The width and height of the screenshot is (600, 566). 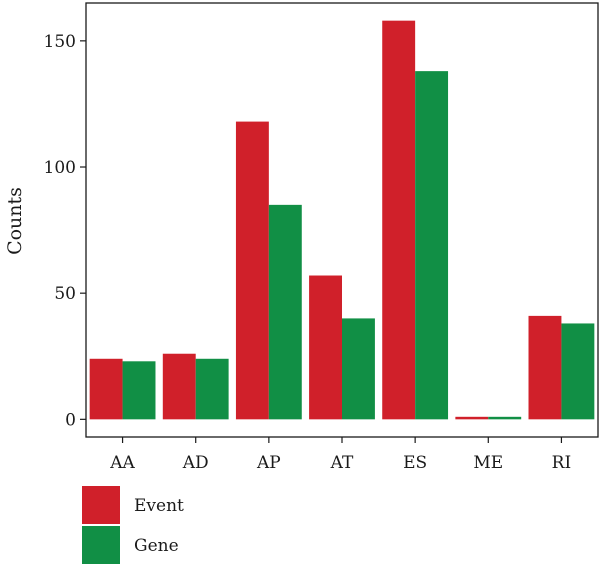 What do you see at coordinates (268, 463) in the screenshot?
I see `x-tick-label: AP` at bounding box center [268, 463].